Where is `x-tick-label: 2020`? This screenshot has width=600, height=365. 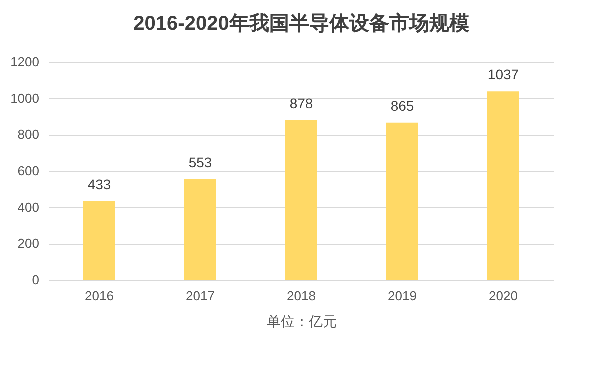 x-tick-label: 2020 is located at coordinates (503, 296).